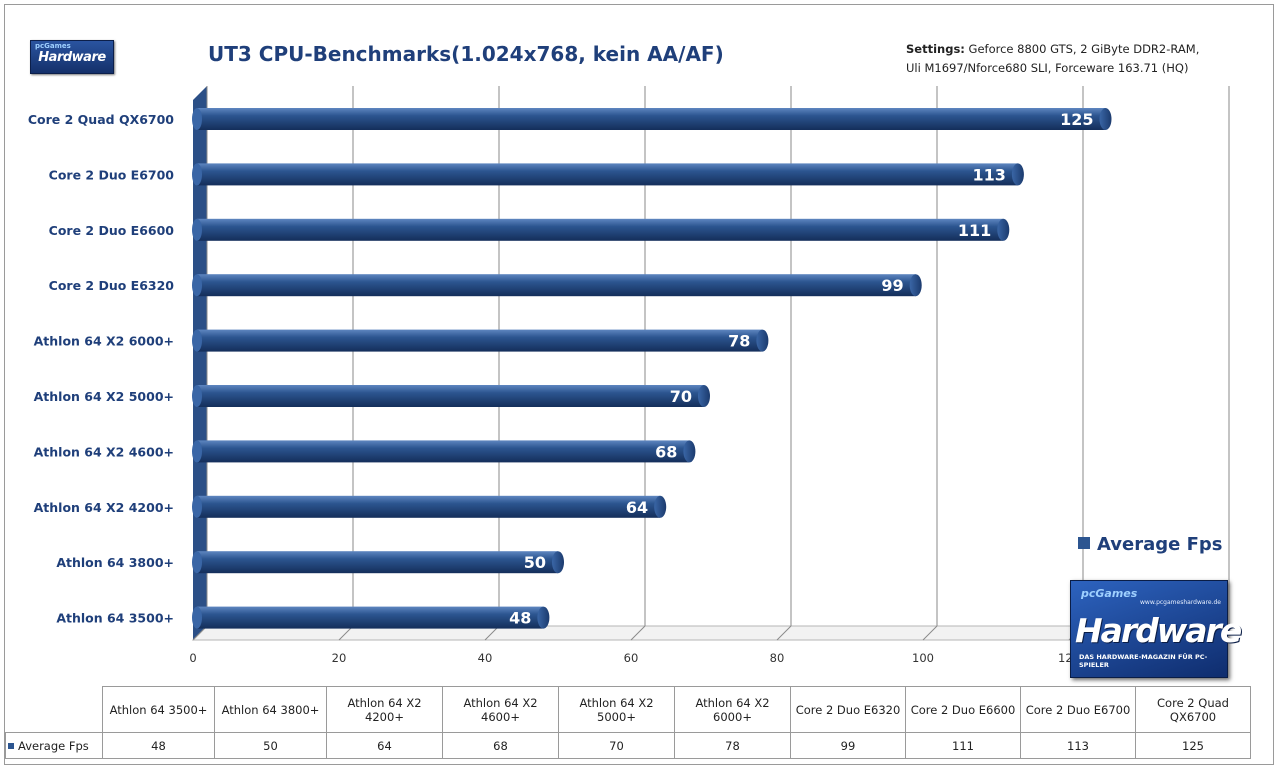 This screenshot has width=1280, height=771. I want to click on legend: Average Fps, so click(1150, 544).